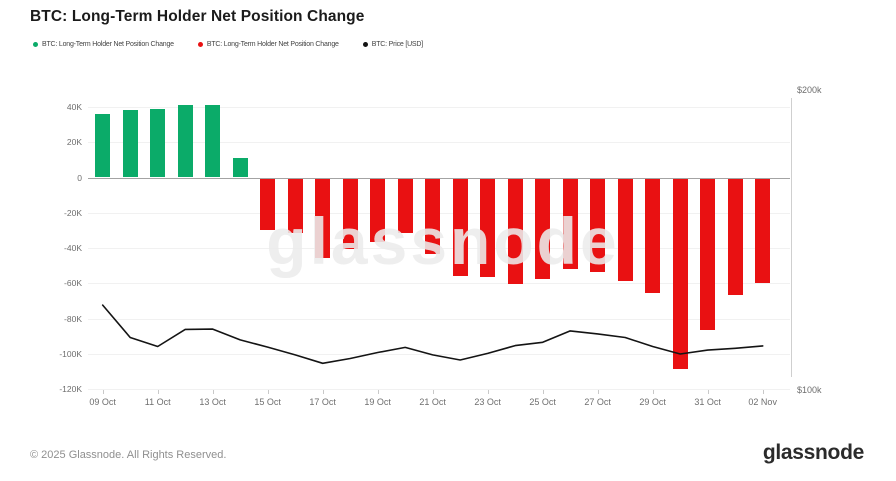 This screenshot has width=896, height=481. Describe the element at coordinates (707, 402) in the screenshot. I see `x-axis-label: 31 Oct` at that location.